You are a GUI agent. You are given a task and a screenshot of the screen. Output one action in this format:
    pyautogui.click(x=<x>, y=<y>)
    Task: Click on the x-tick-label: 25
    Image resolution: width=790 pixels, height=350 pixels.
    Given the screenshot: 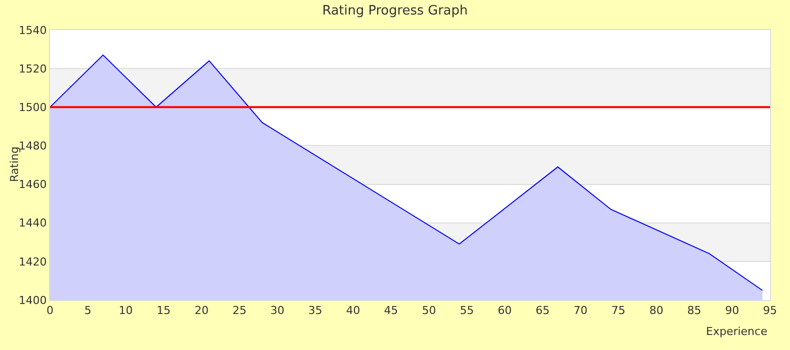 What is the action you would take?
    pyautogui.click(x=239, y=311)
    